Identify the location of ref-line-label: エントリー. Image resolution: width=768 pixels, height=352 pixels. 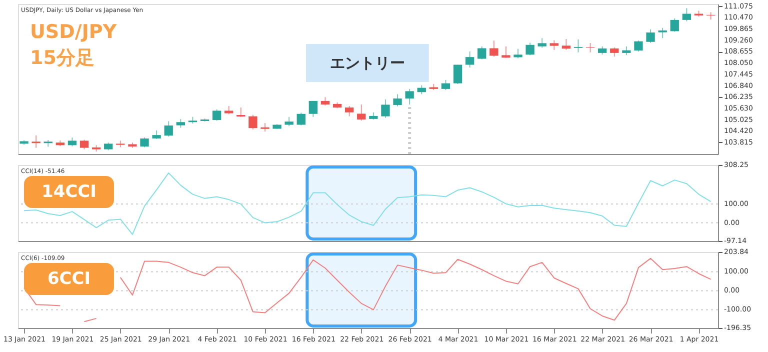
(367, 63).